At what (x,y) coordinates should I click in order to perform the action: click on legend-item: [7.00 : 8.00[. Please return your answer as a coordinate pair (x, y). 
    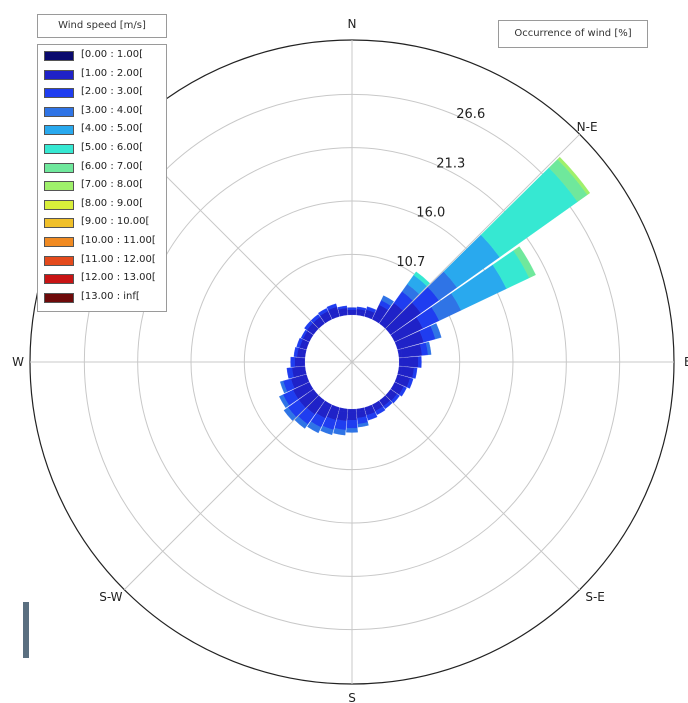
    Looking at the image, I should click on (105, 187).